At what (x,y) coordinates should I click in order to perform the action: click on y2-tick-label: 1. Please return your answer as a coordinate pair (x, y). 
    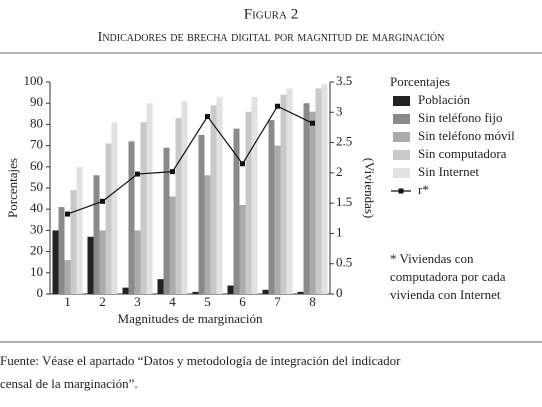
    Looking at the image, I should click on (339, 231).